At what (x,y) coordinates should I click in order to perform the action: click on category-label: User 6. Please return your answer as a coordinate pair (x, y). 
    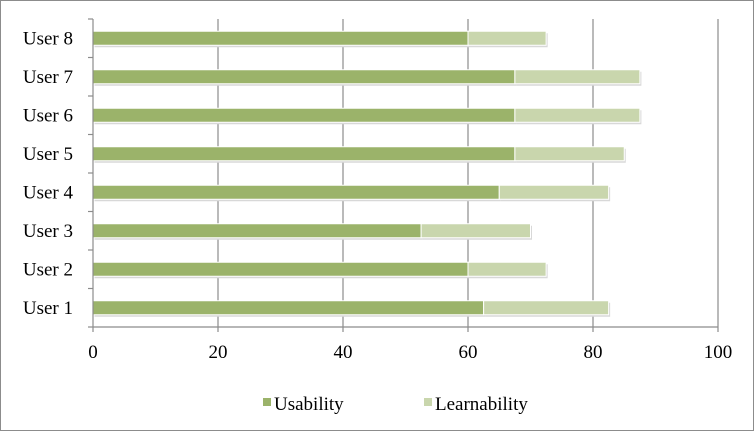
    Looking at the image, I should click on (48, 115).